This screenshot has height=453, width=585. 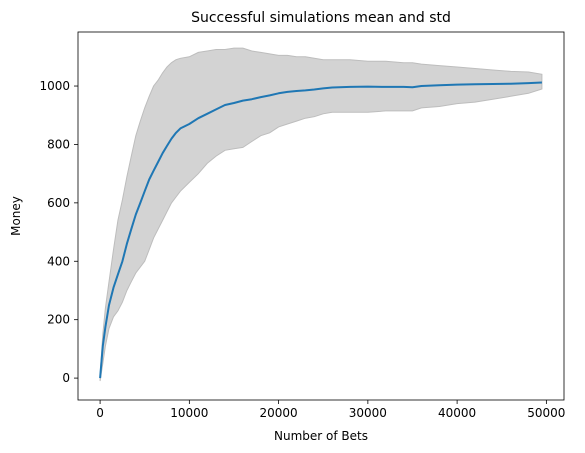 What do you see at coordinates (368, 413) in the screenshot?
I see `x-tick-label: 30000` at bounding box center [368, 413].